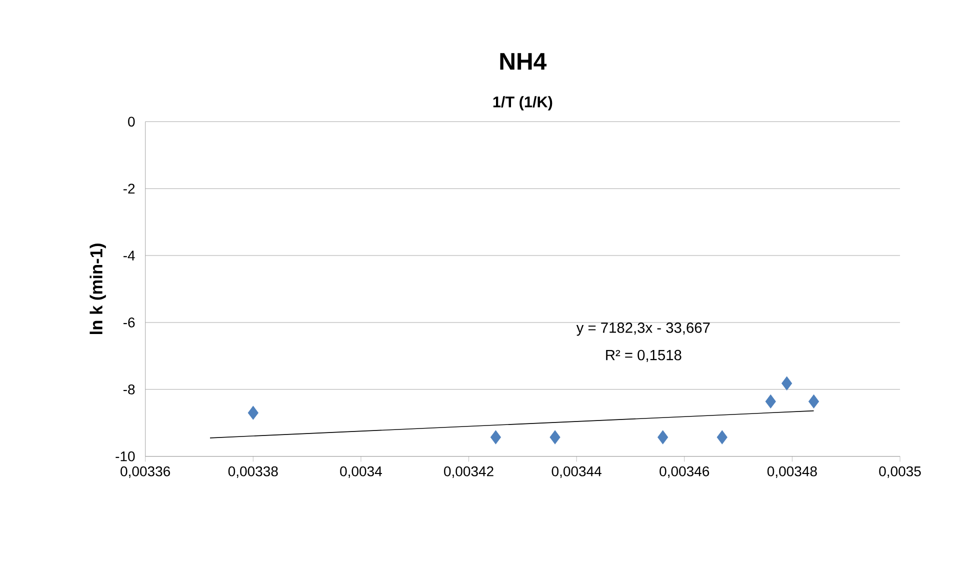  Describe the element at coordinates (469, 472) in the screenshot. I see `x-tick-label: 0,00342` at that location.